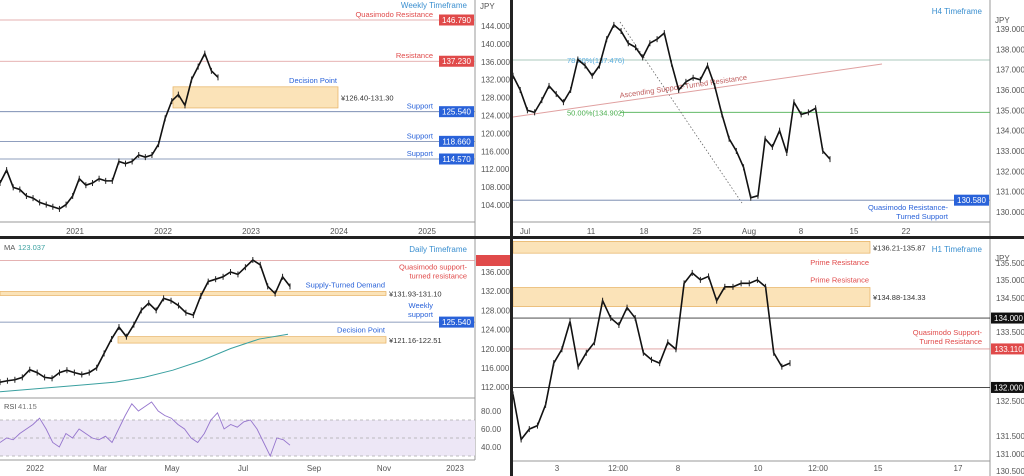 This screenshot has height=476, width=1024. I want to click on y-tick-label: 140.000, so click(495, 44).